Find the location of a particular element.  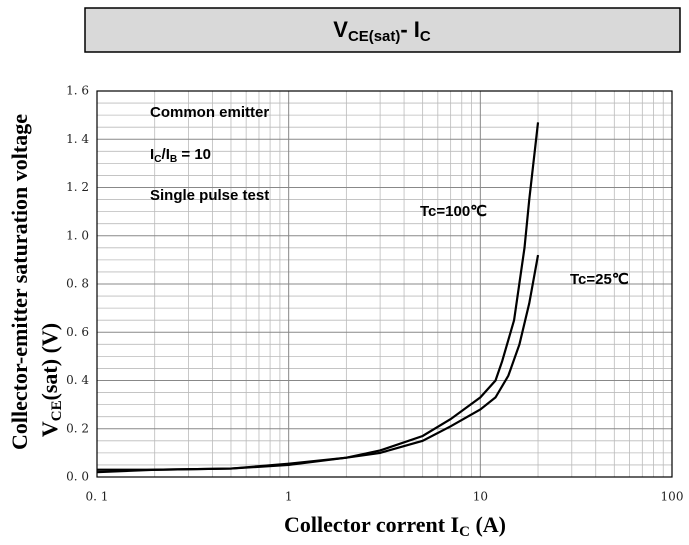

series-label: Tc=100℃ is located at coordinates (453, 211).